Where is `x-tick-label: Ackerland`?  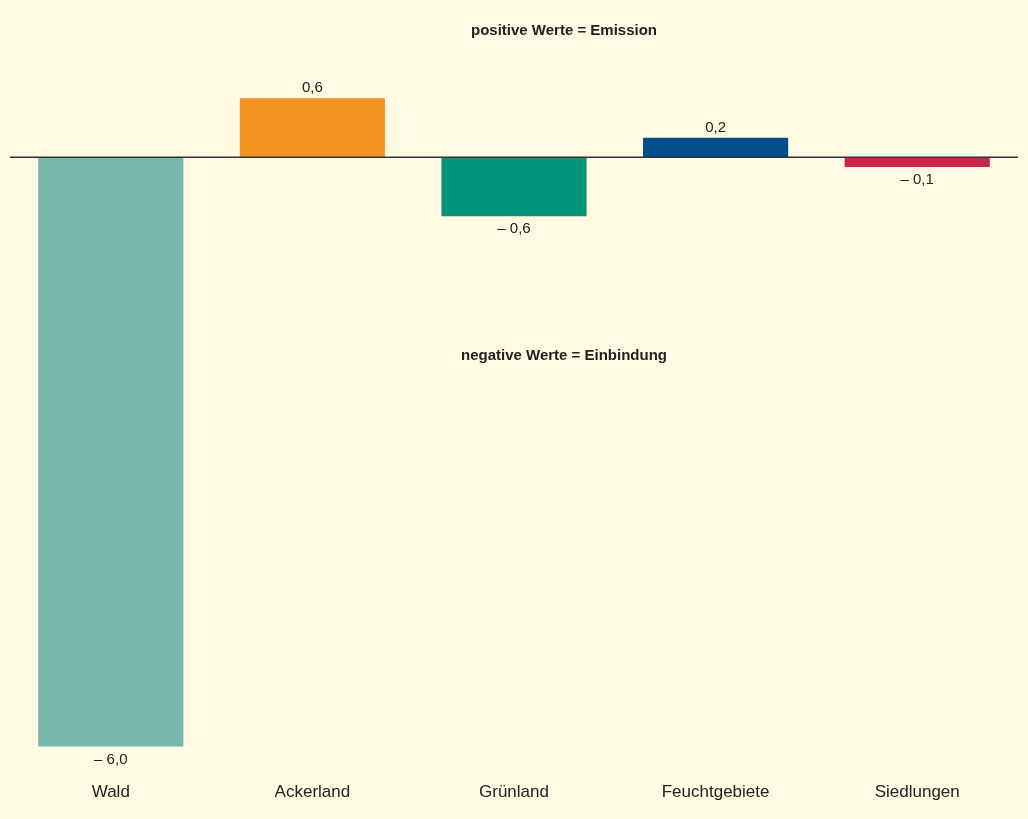 x-tick-label: Ackerland is located at coordinates (312, 791).